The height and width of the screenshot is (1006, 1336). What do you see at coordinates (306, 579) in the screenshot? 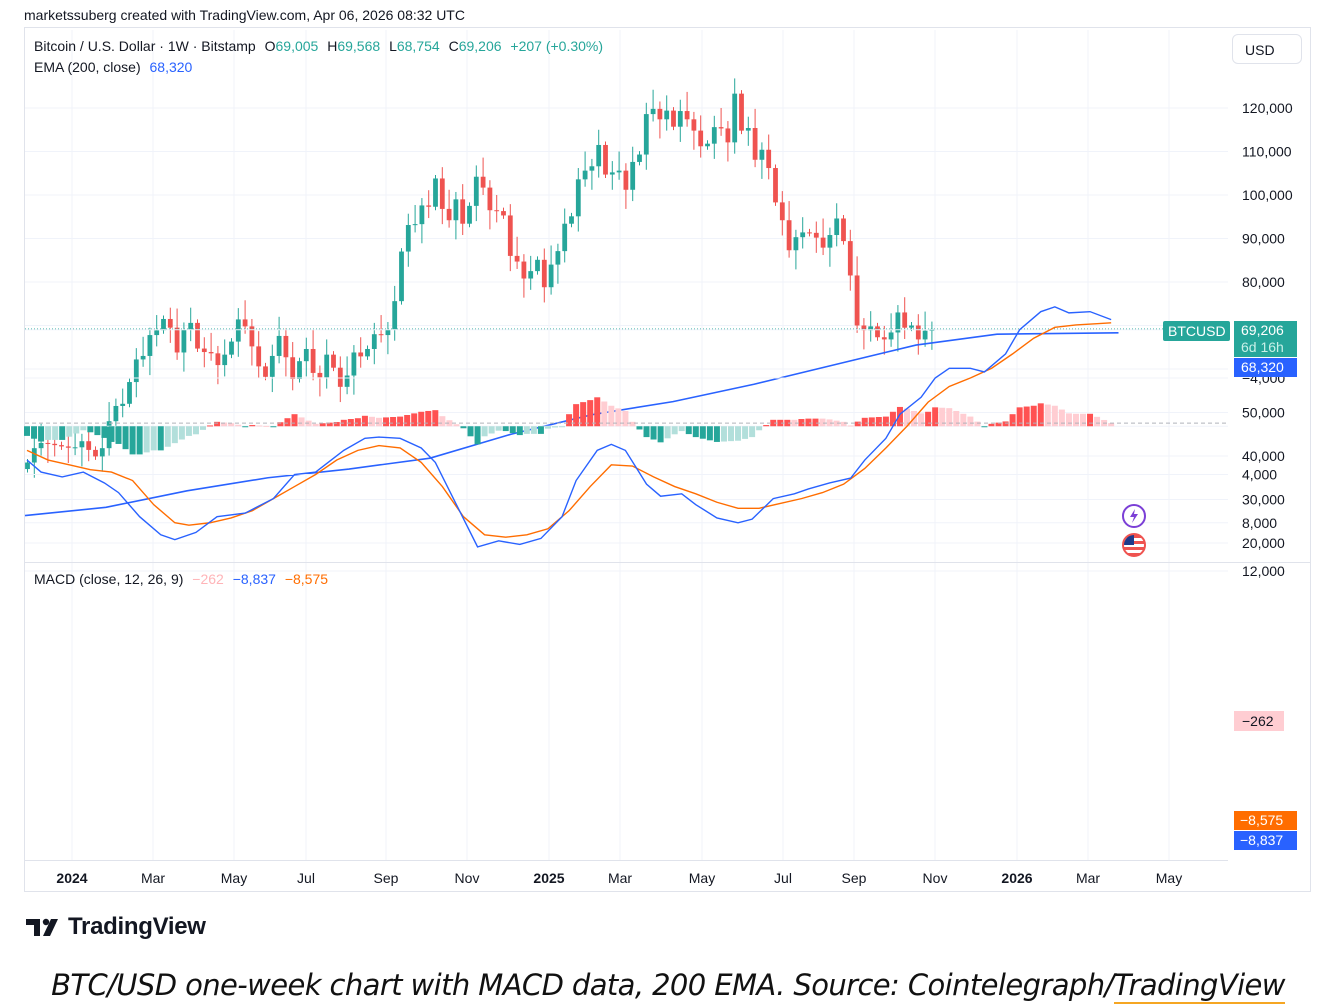
I see `macd-signal-value: −8,575` at bounding box center [306, 579].